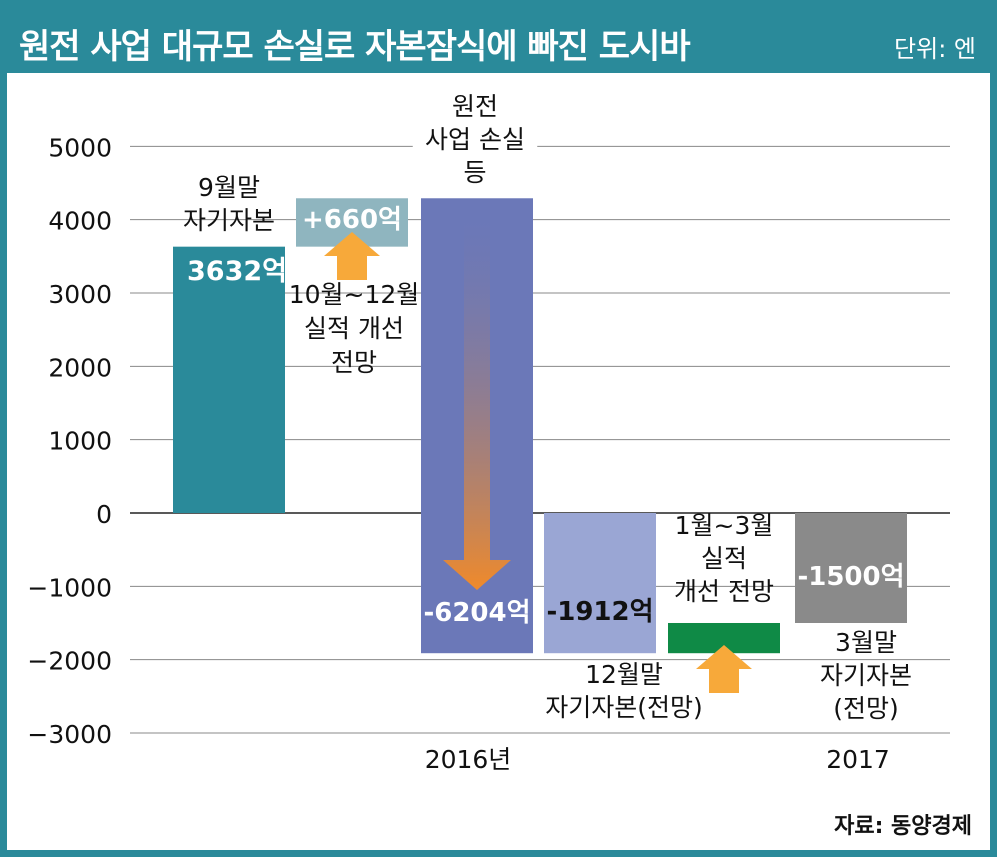 Image resolution: width=997 pixels, height=857 pixels. Describe the element at coordinates (69, 734) in the screenshot. I see `y-tick-label: −3000` at that location.